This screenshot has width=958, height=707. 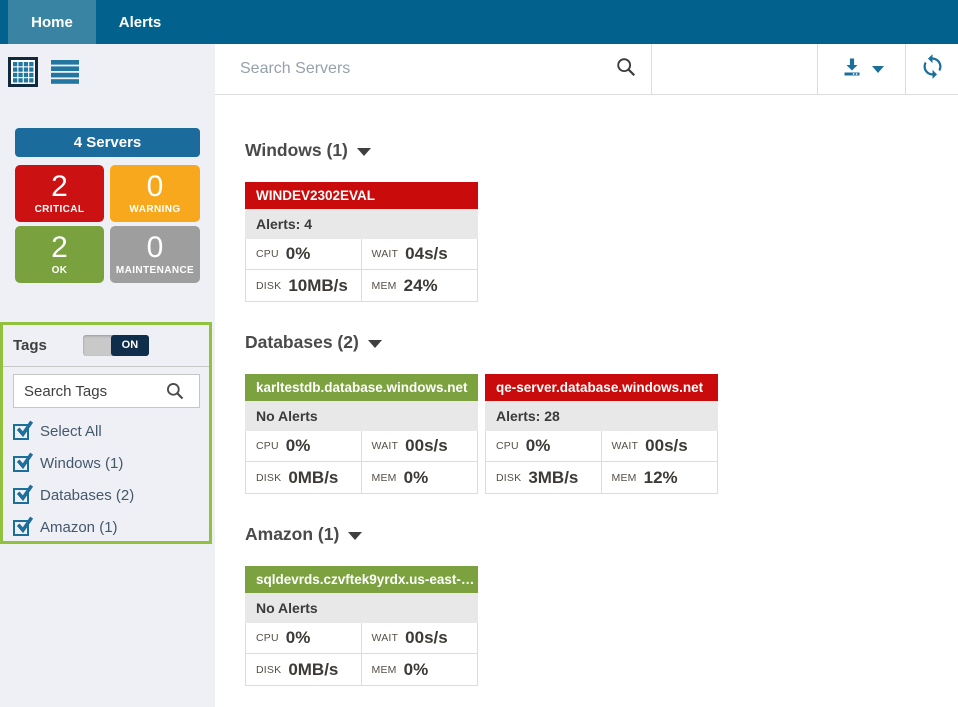 I want to click on group-title: Databases (2), so click(x=302, y=342).